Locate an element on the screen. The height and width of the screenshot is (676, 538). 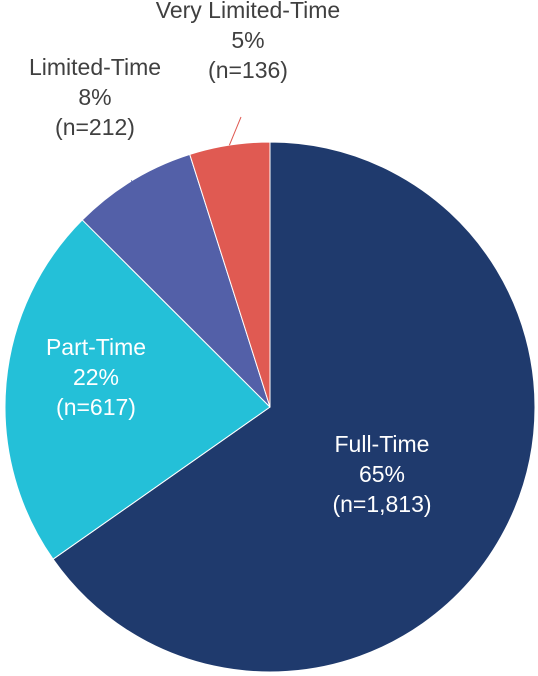
slice-percent-part-time: 22% is located at coordinates (96, 377).